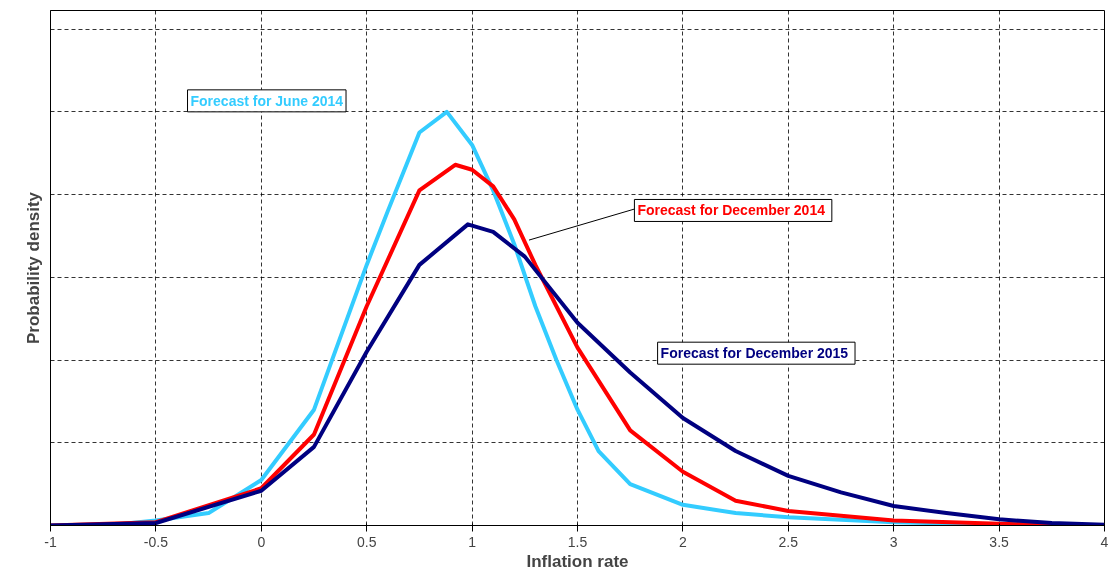 Image resolution: width=1114 pixels, height=575 pixels. Describe the element at coordinates (893, 541) in the screenshot. I see `x-tick-label: 3` at that location.